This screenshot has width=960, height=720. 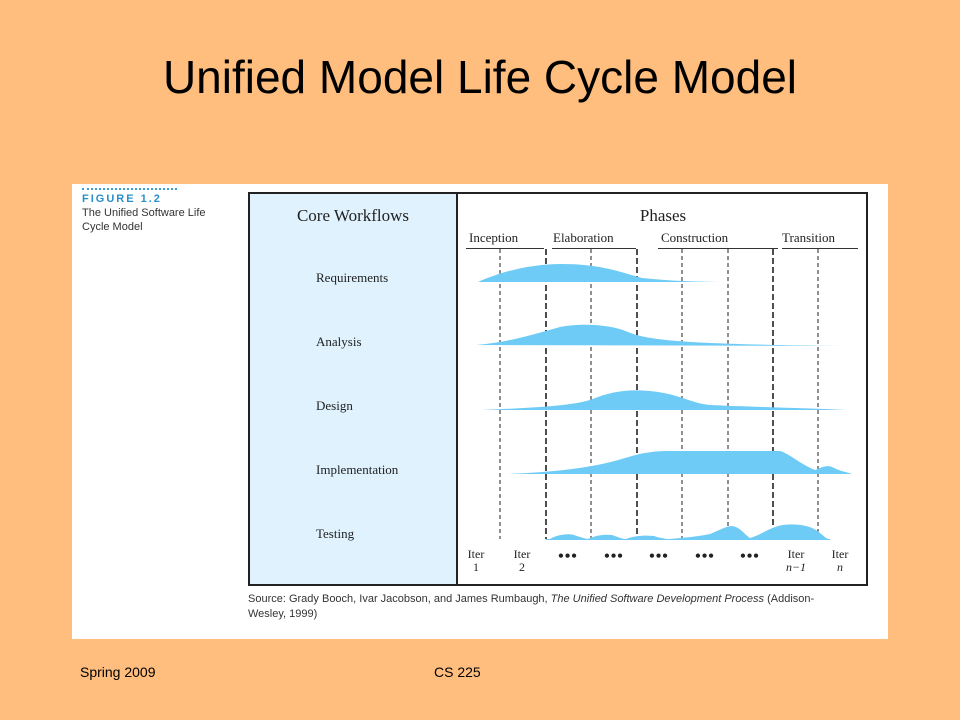 What do you see at coordinates (334, 405) in the screenshot?
I see `workflow-label-design: Design` at bounding box center [334, 405].